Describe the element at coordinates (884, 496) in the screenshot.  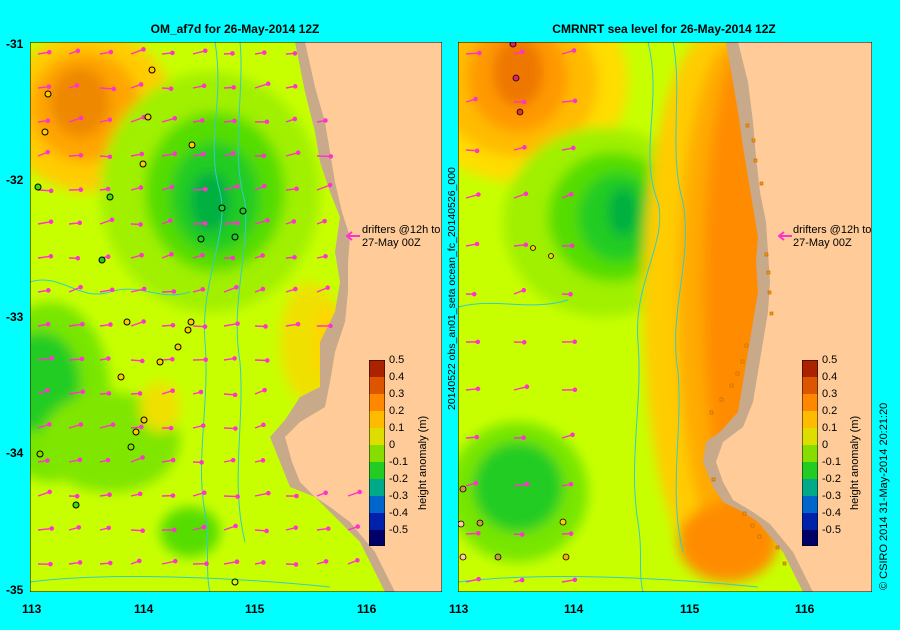
I see `credit-text: © CSIRO 2014 31-May-2014 20:21:20` at that location.